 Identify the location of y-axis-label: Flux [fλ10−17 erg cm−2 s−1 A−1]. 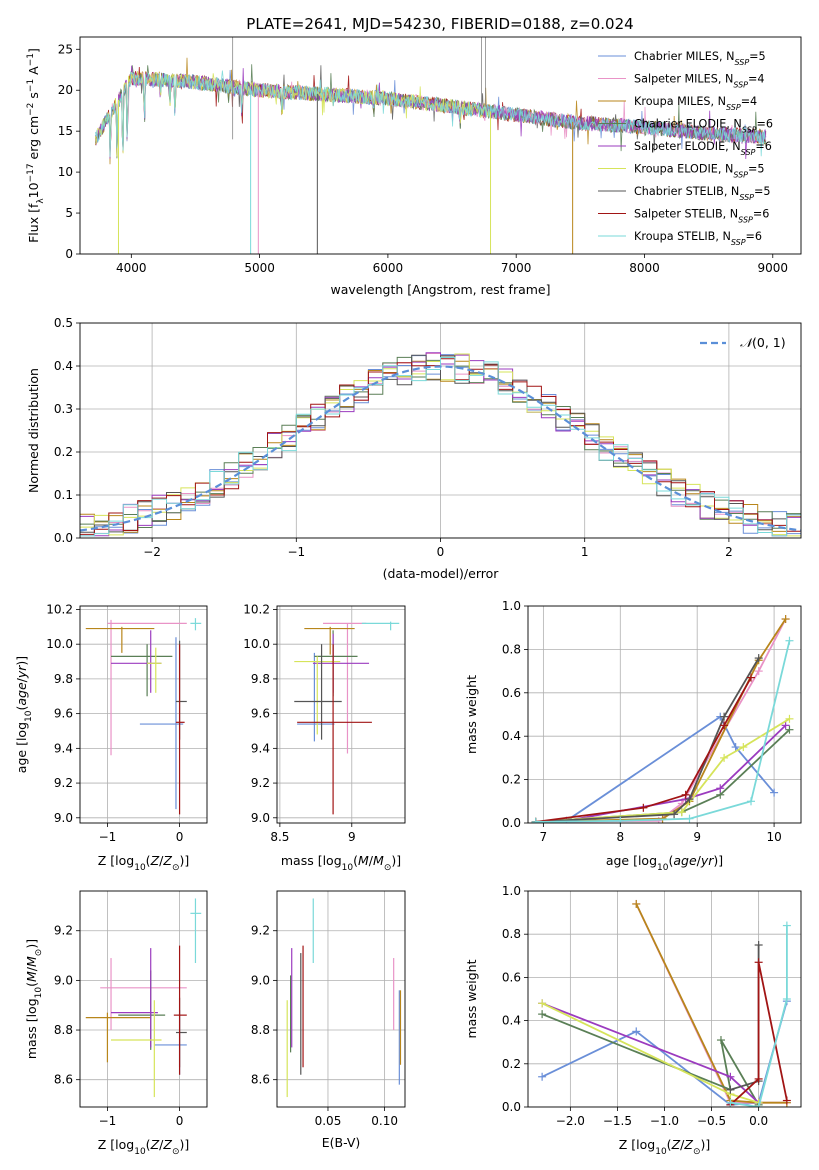
(36, 145).